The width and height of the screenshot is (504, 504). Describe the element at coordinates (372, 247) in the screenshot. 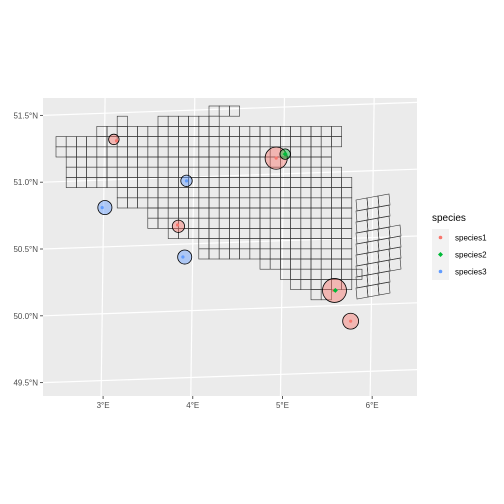

I see `graticule-meridian` at that location.